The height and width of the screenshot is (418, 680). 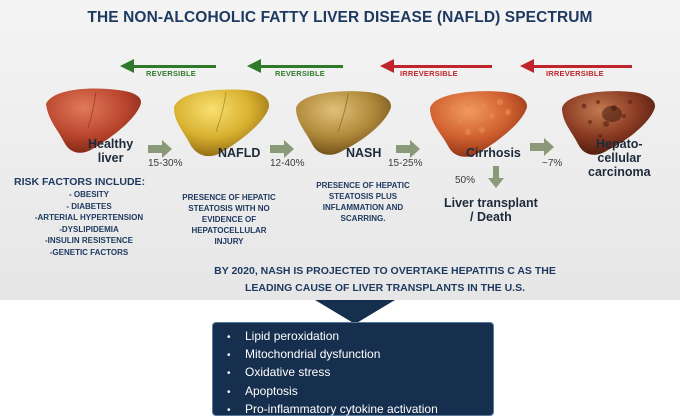 I want to click on stage-cirrhosis-label: Cirrhosis, so click(x=493, y=153).